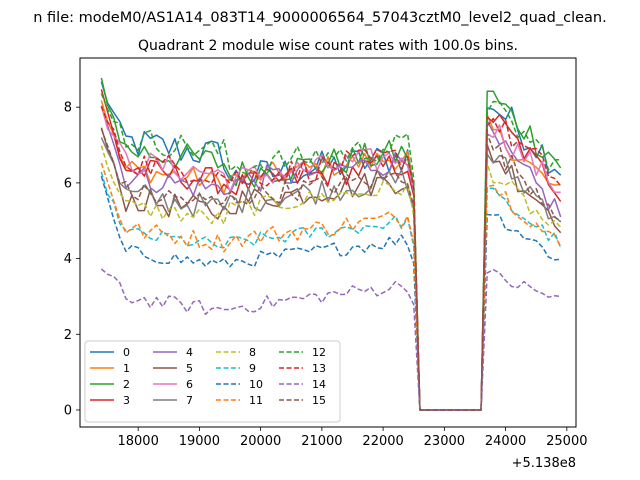  Describe the element at coordinates (68, 183) in the screenshot. I see `y-tick-label: 6` at that location.